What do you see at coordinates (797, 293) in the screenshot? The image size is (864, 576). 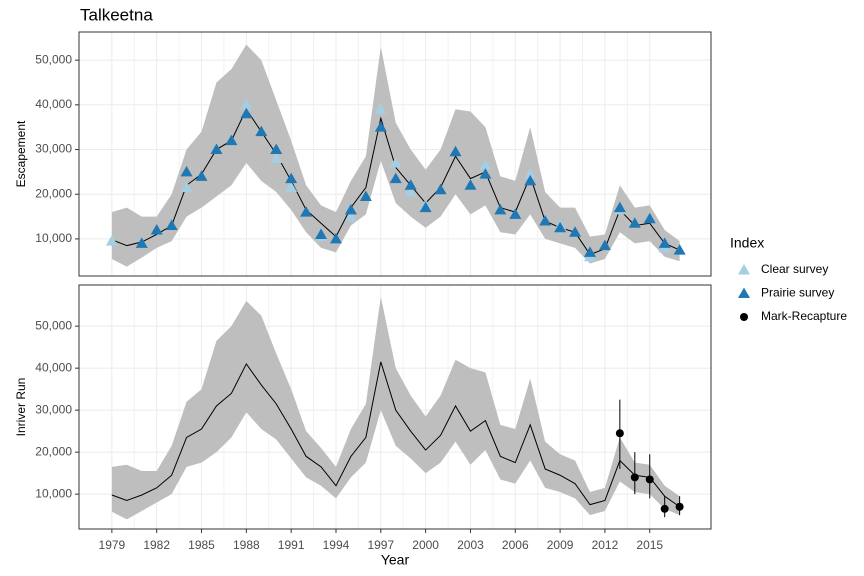 I see `legend-label: Prairie survey` at bounding box center [797, 293].